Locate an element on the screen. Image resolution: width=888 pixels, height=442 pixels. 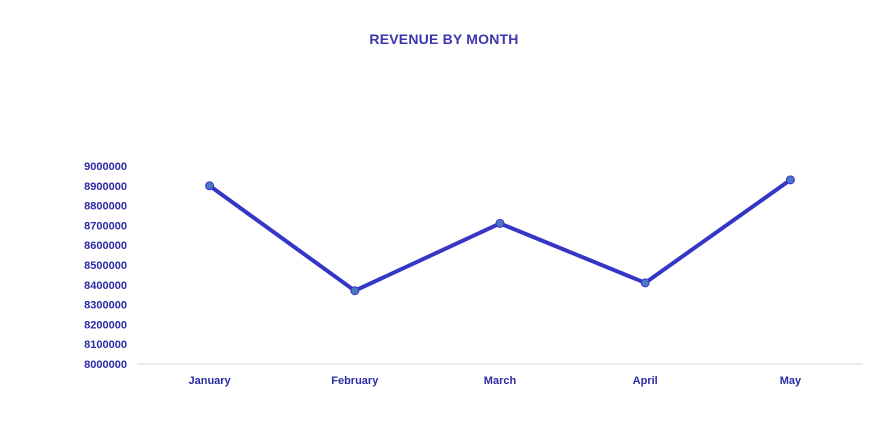
x-tick-label: May is located at coordinates (791, 381).